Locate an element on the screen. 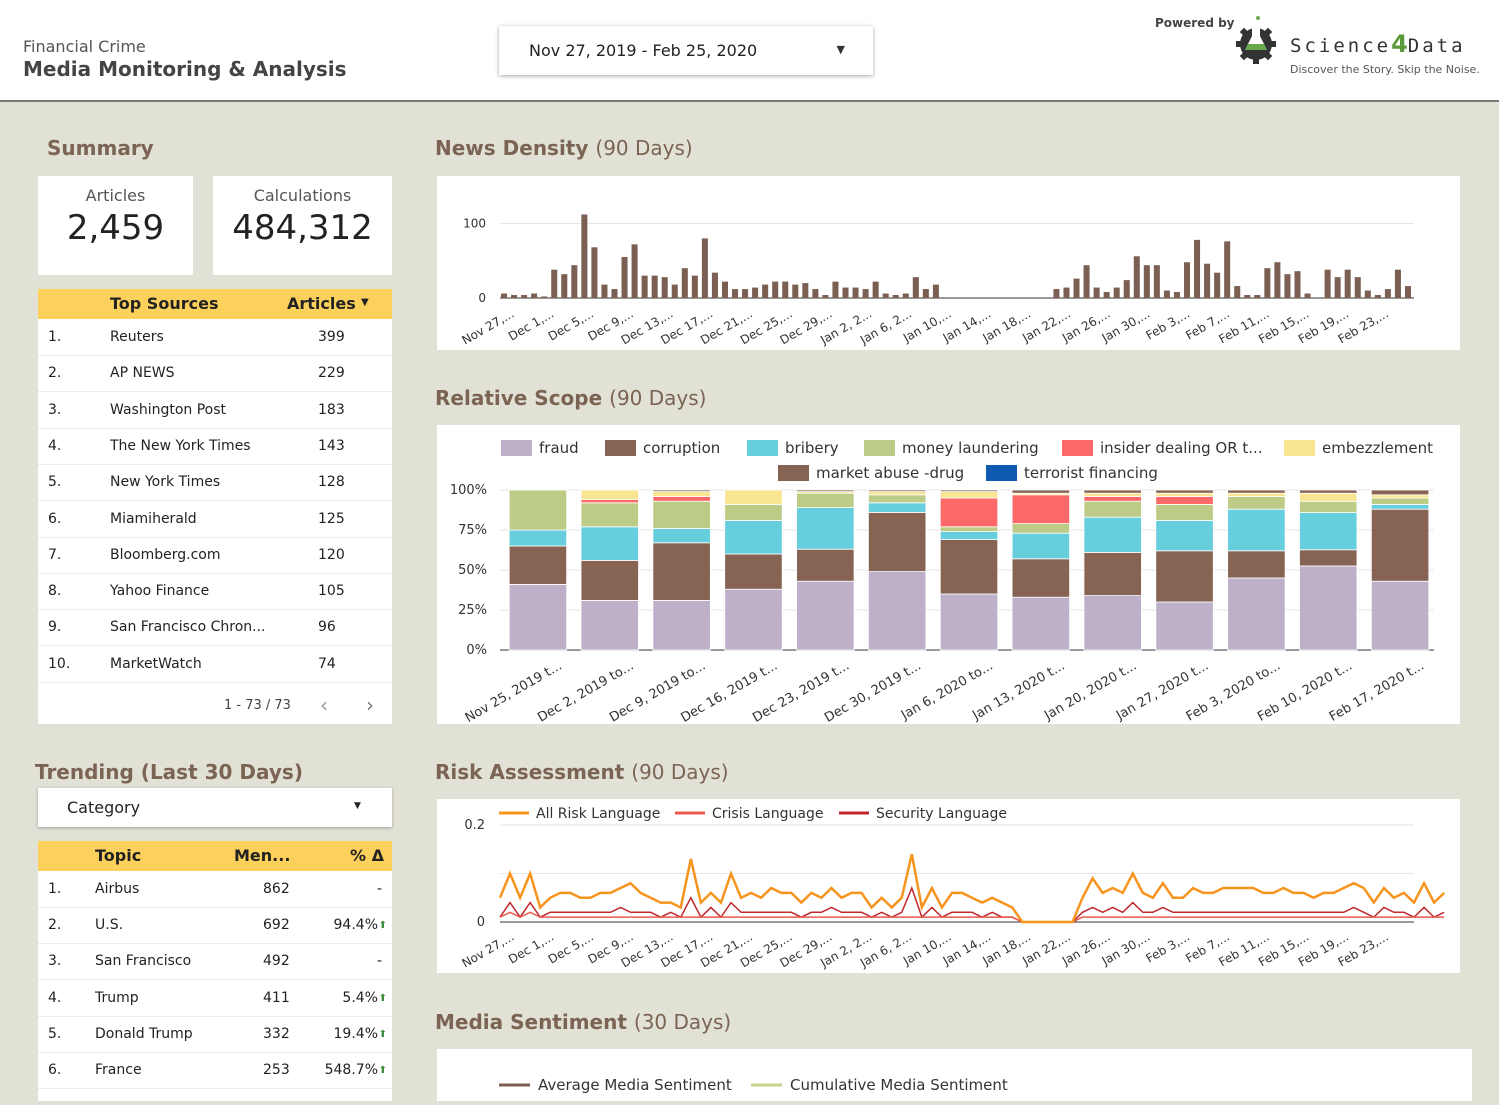 This screenshot has height=1105, width=1499. table-row: 4. Trump 411 5.4% ⬆ is located at coordinates (215, 998).